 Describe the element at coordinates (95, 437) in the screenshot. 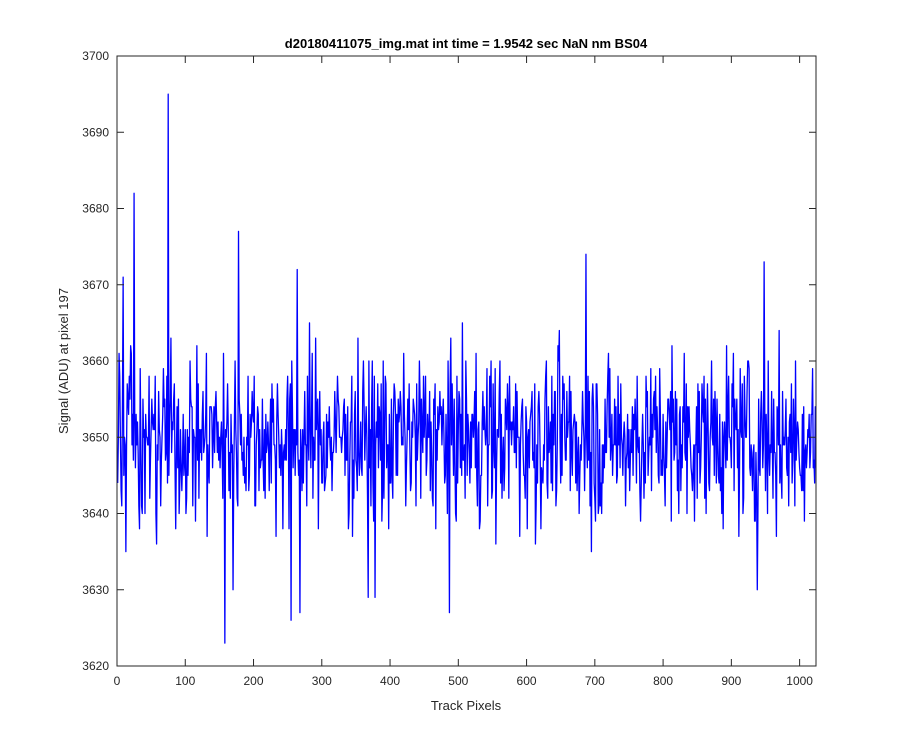

I see `y-tick-label: 3650` at that location.